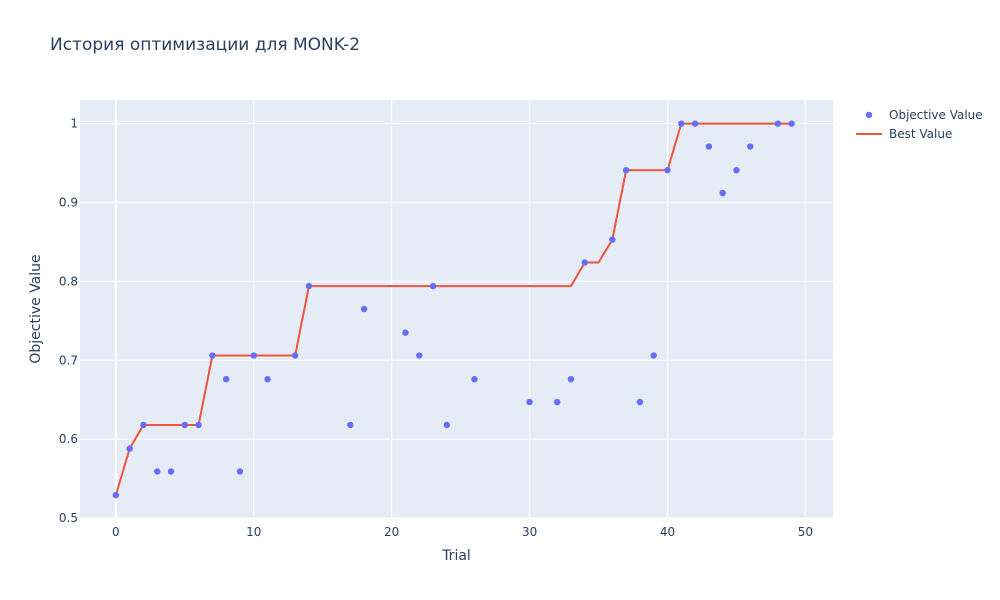 This screenshot has width=1000, height=600. Describe the element at coordinates (68, 518) in the screenshot. I see `y-tick-label: 0.5` at that location.